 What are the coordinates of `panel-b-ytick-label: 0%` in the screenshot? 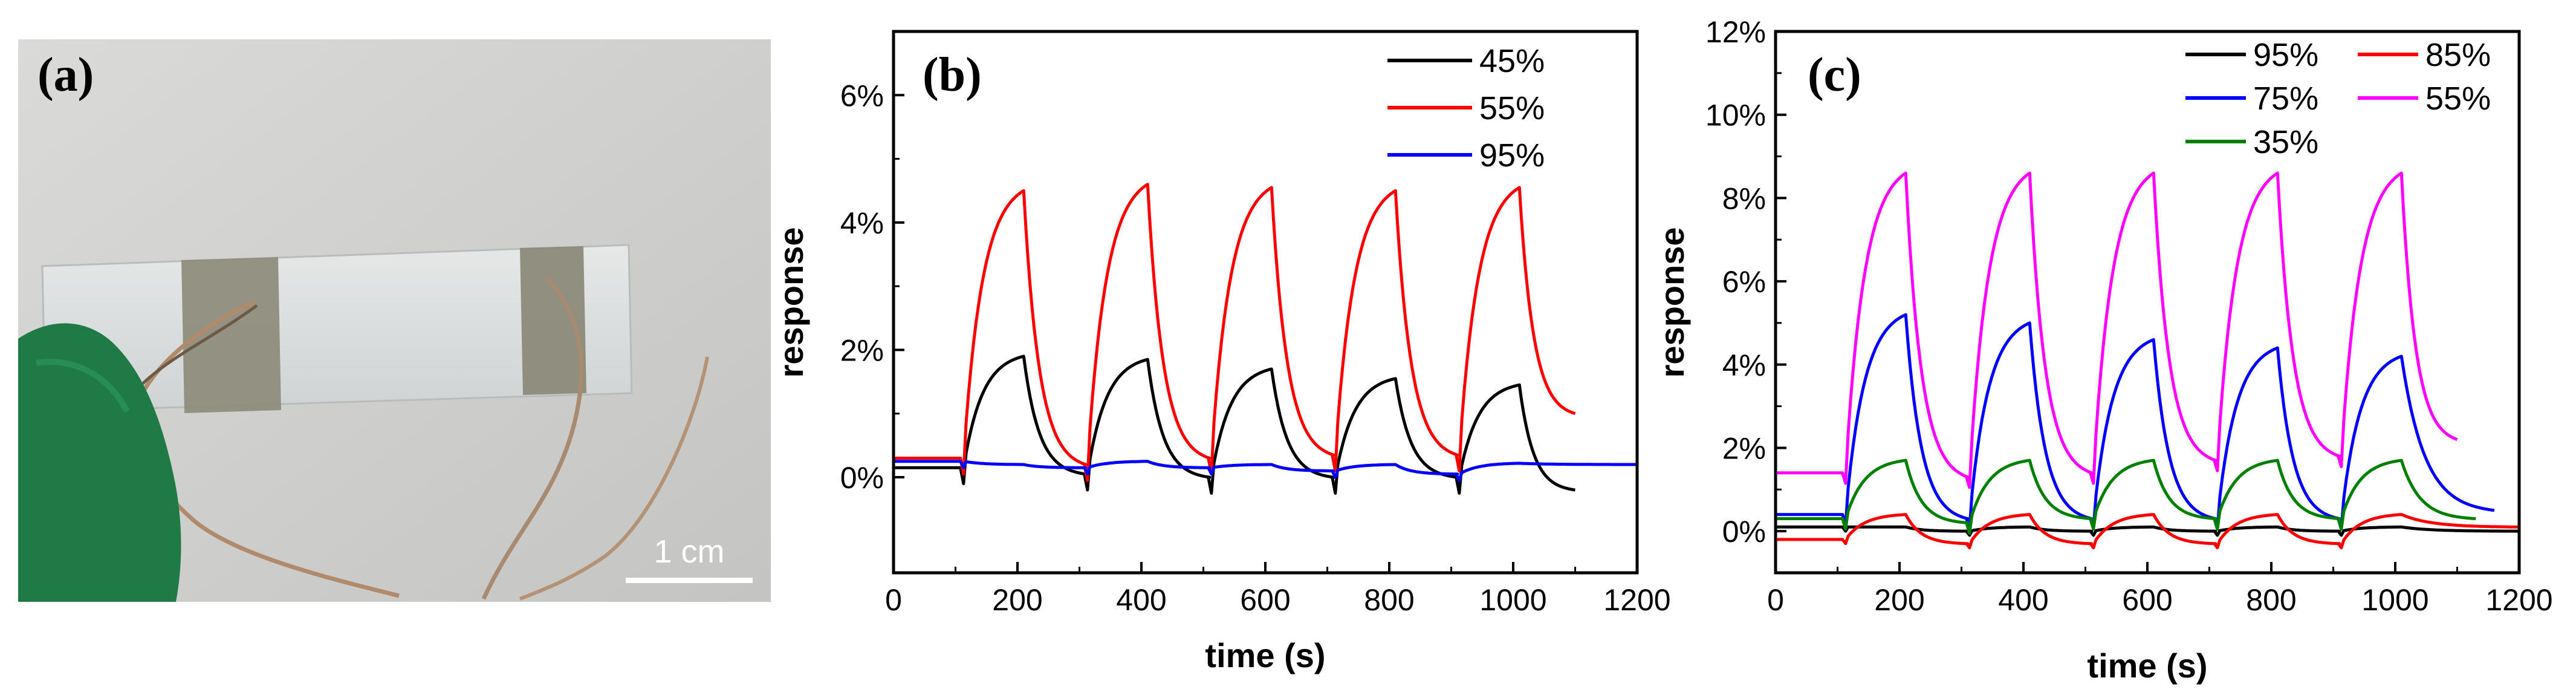 It's located at (862, 478).